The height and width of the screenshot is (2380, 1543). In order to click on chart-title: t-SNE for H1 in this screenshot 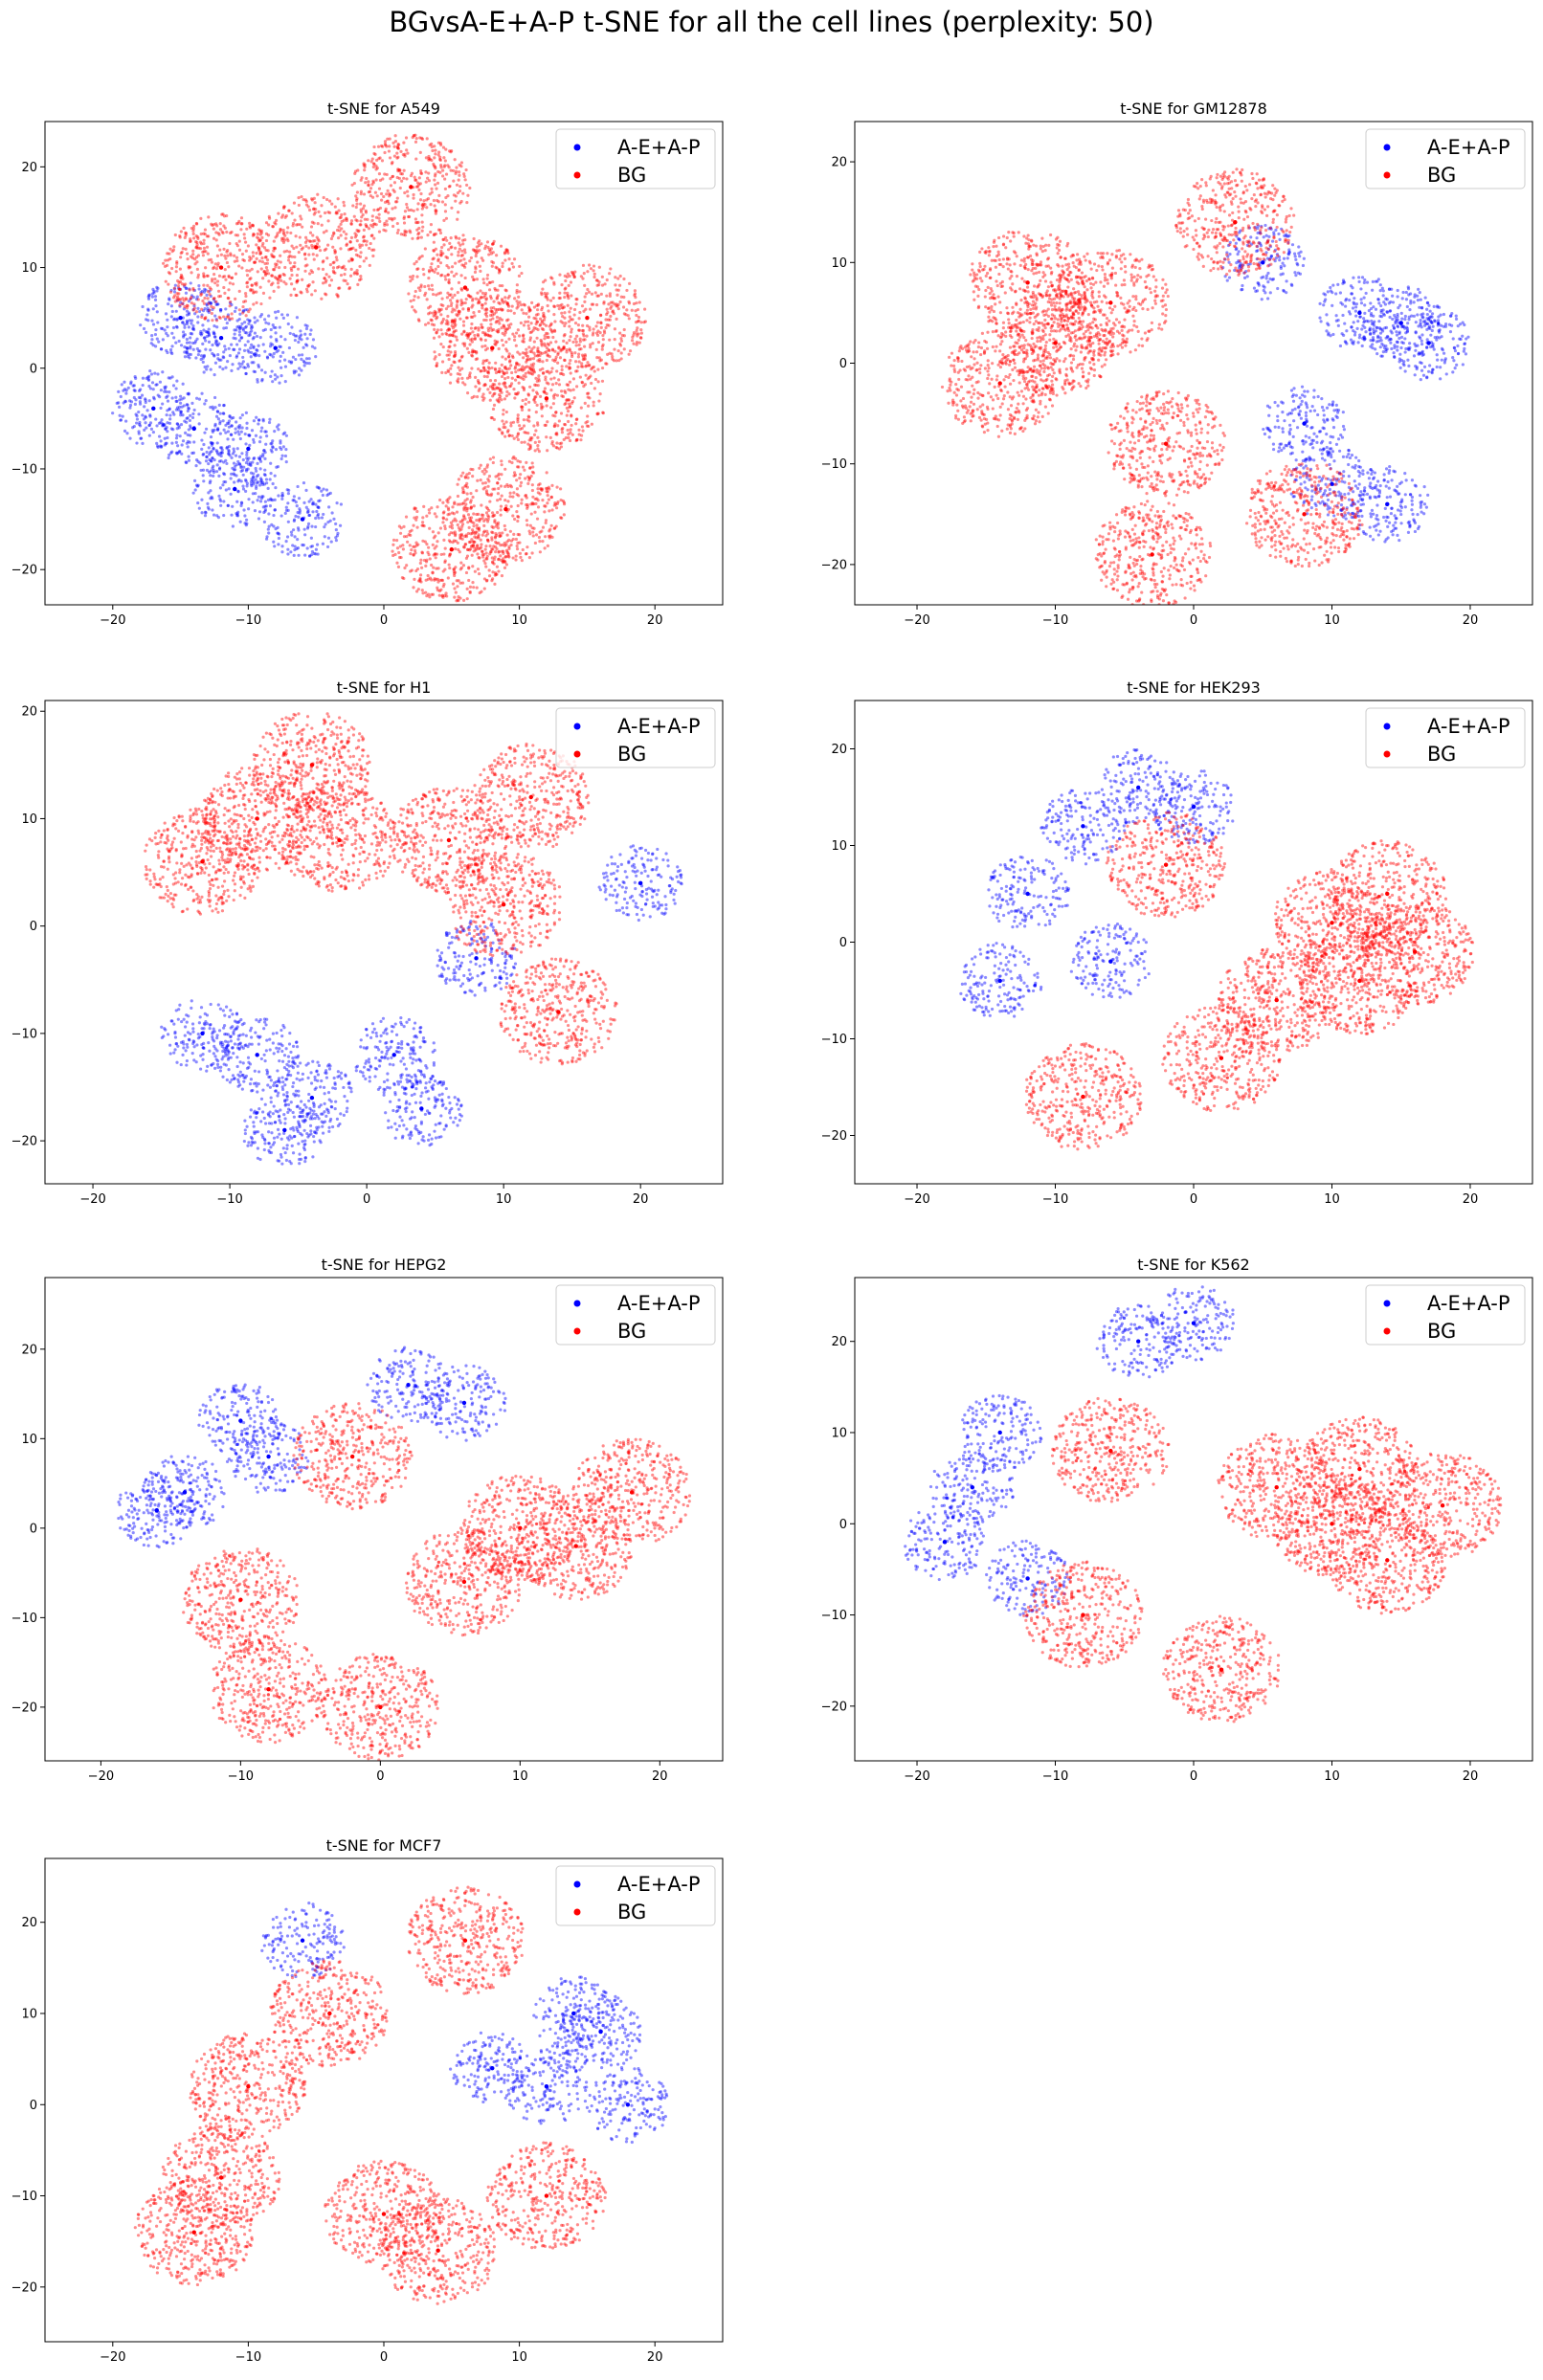, I will do `click(385, 687)`.